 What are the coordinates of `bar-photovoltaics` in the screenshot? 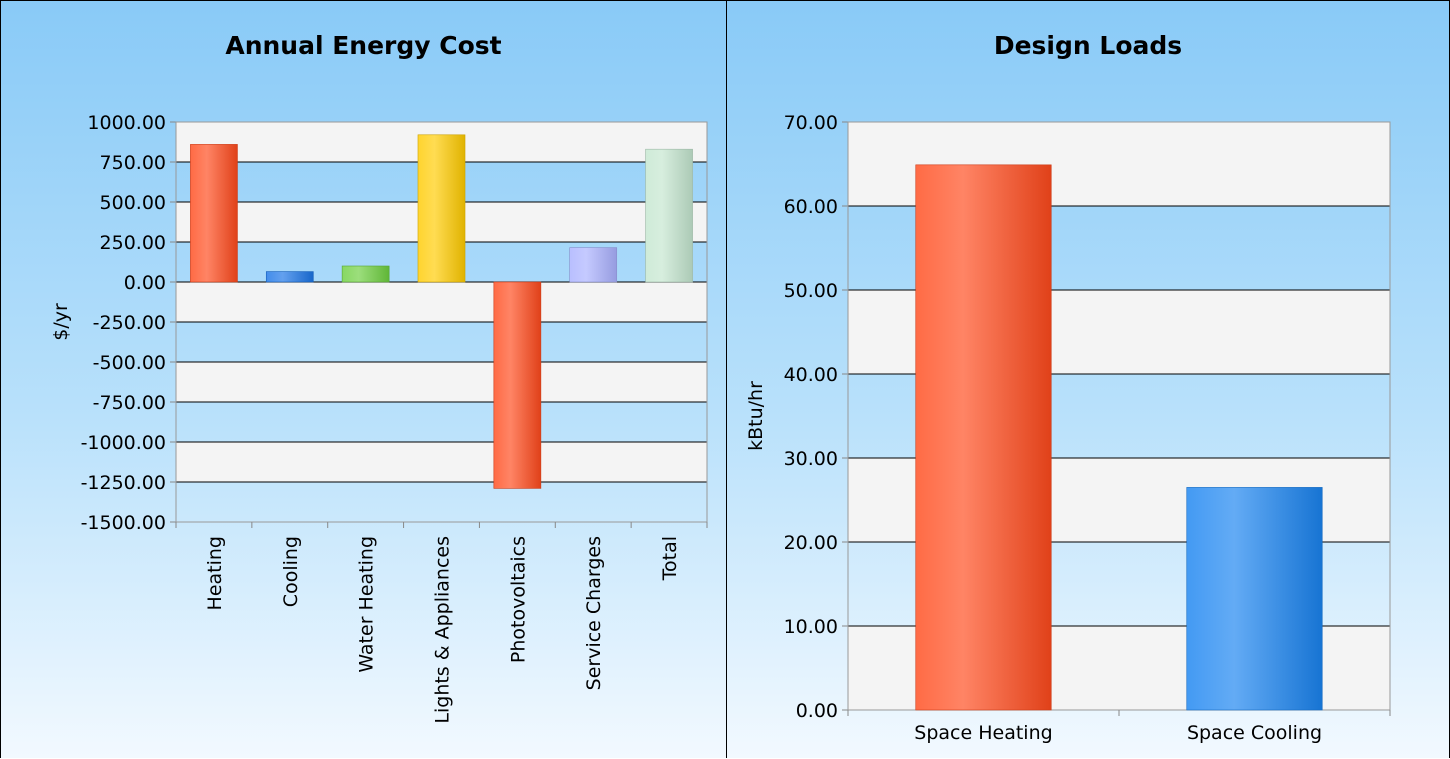 It's located at (517, 385).